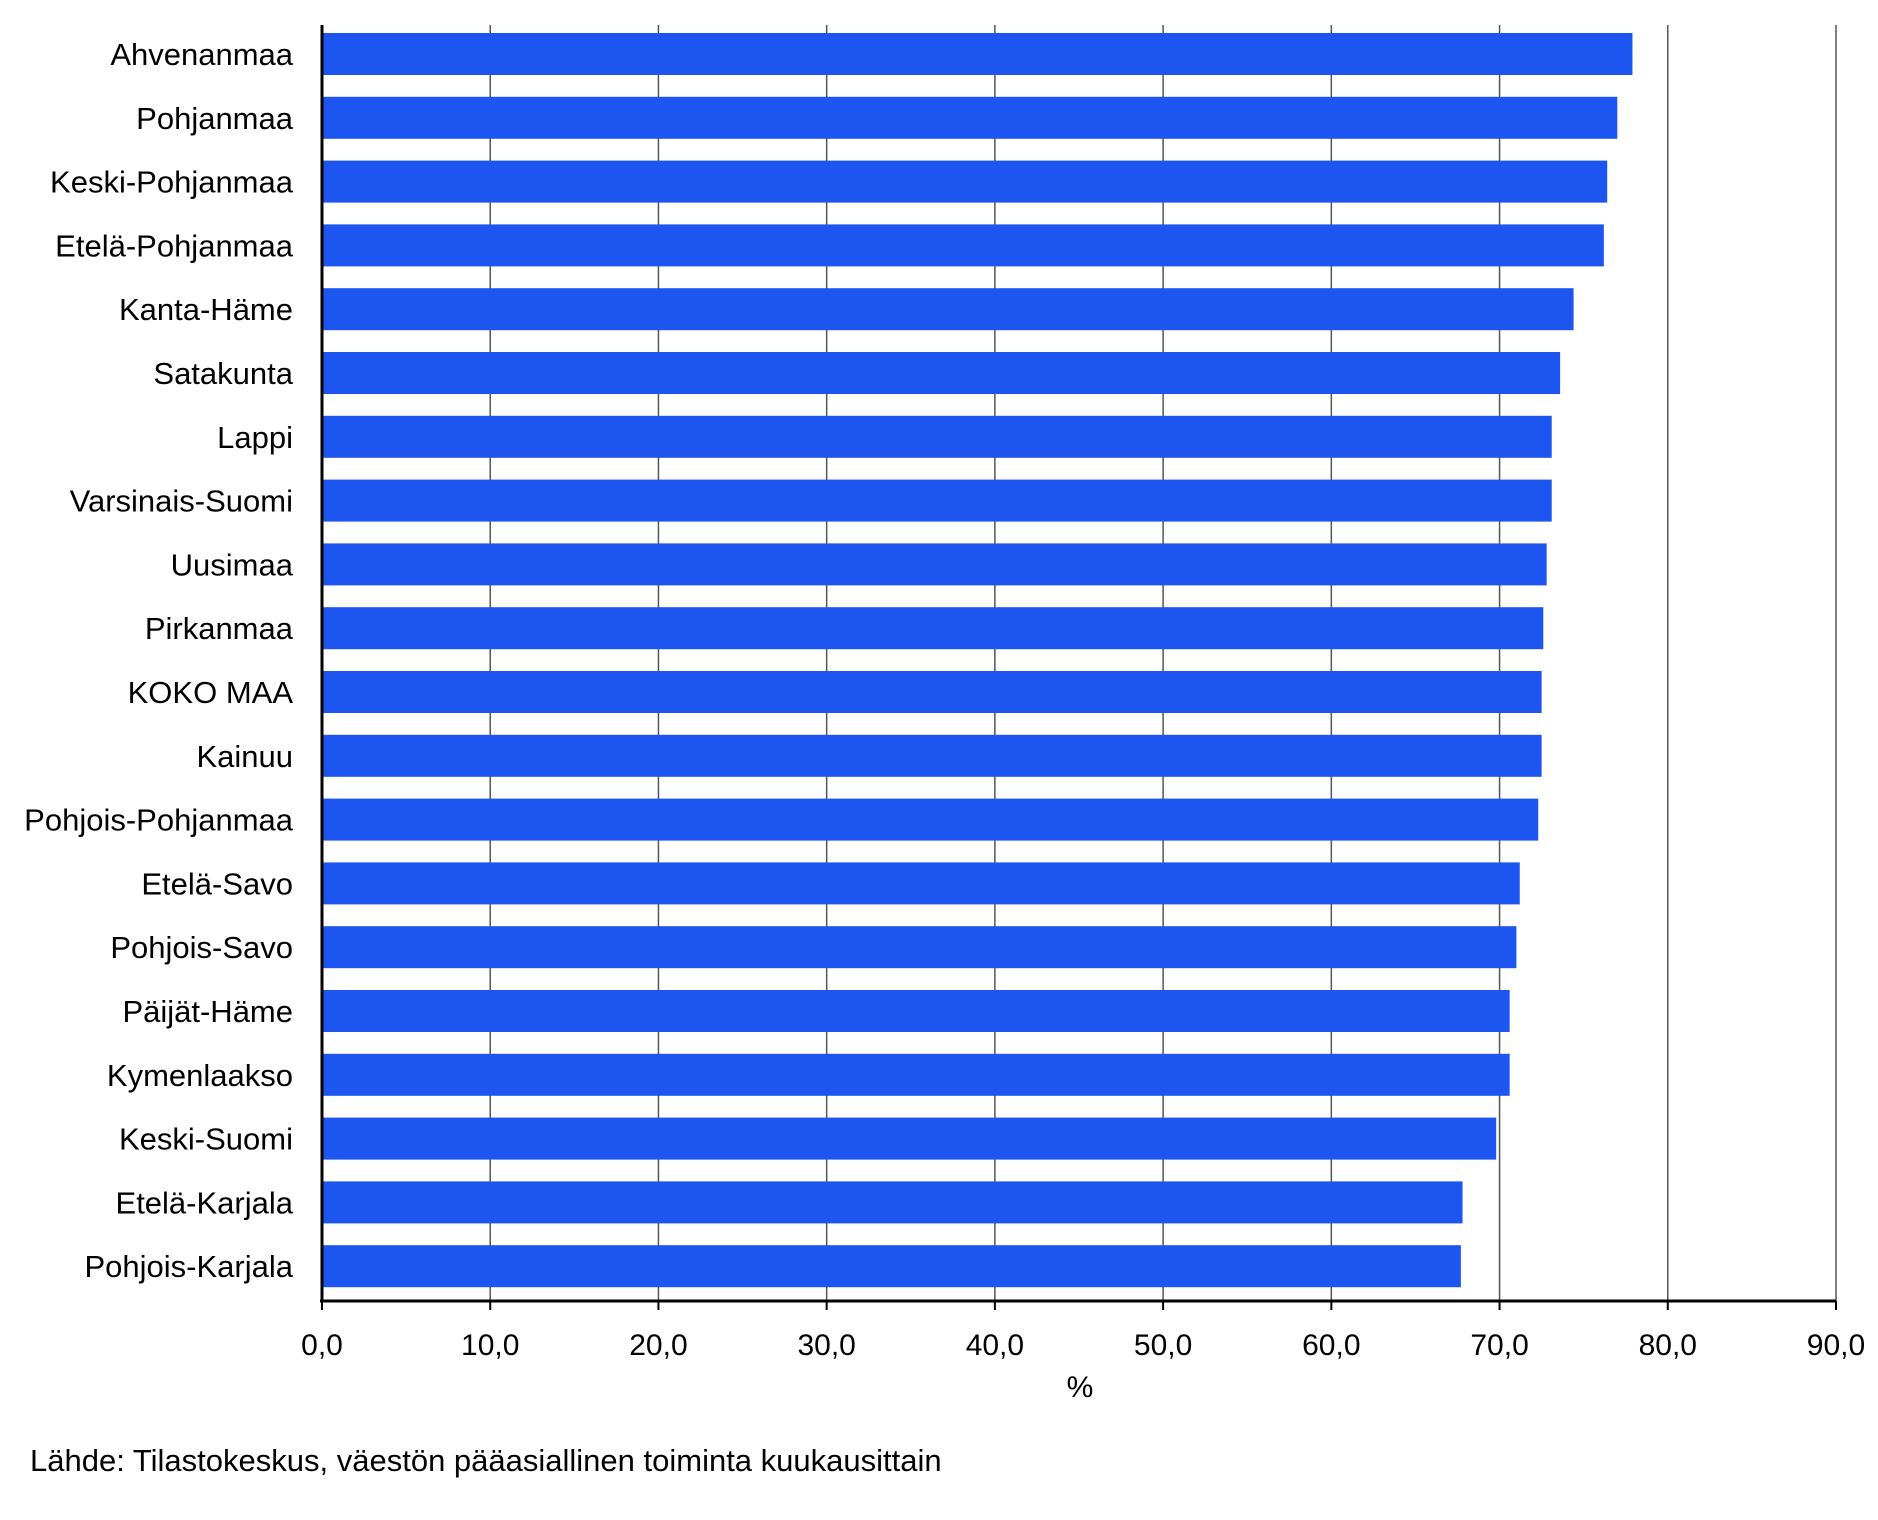 Image resolution: width=1878 pixels, height=1520 pixels. I want to click on x-tick-label: 40,0, so click(995, 1345).